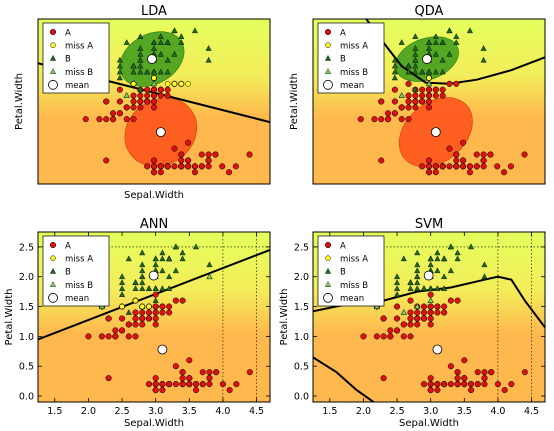  What do you see at coordinates (437, 349) in the screenshot?
I see `mean-a` at bounding box center [437, 349].